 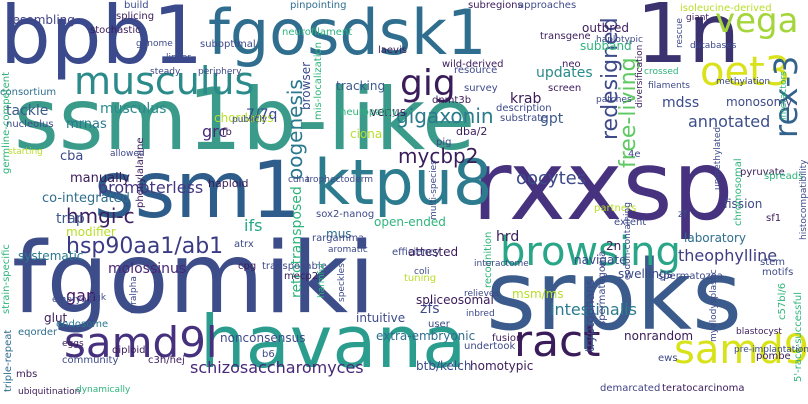 What do you see at coordinates (416, 252) in the screenshot?
I see `word: efficiency` at bounding box center [416, 252].